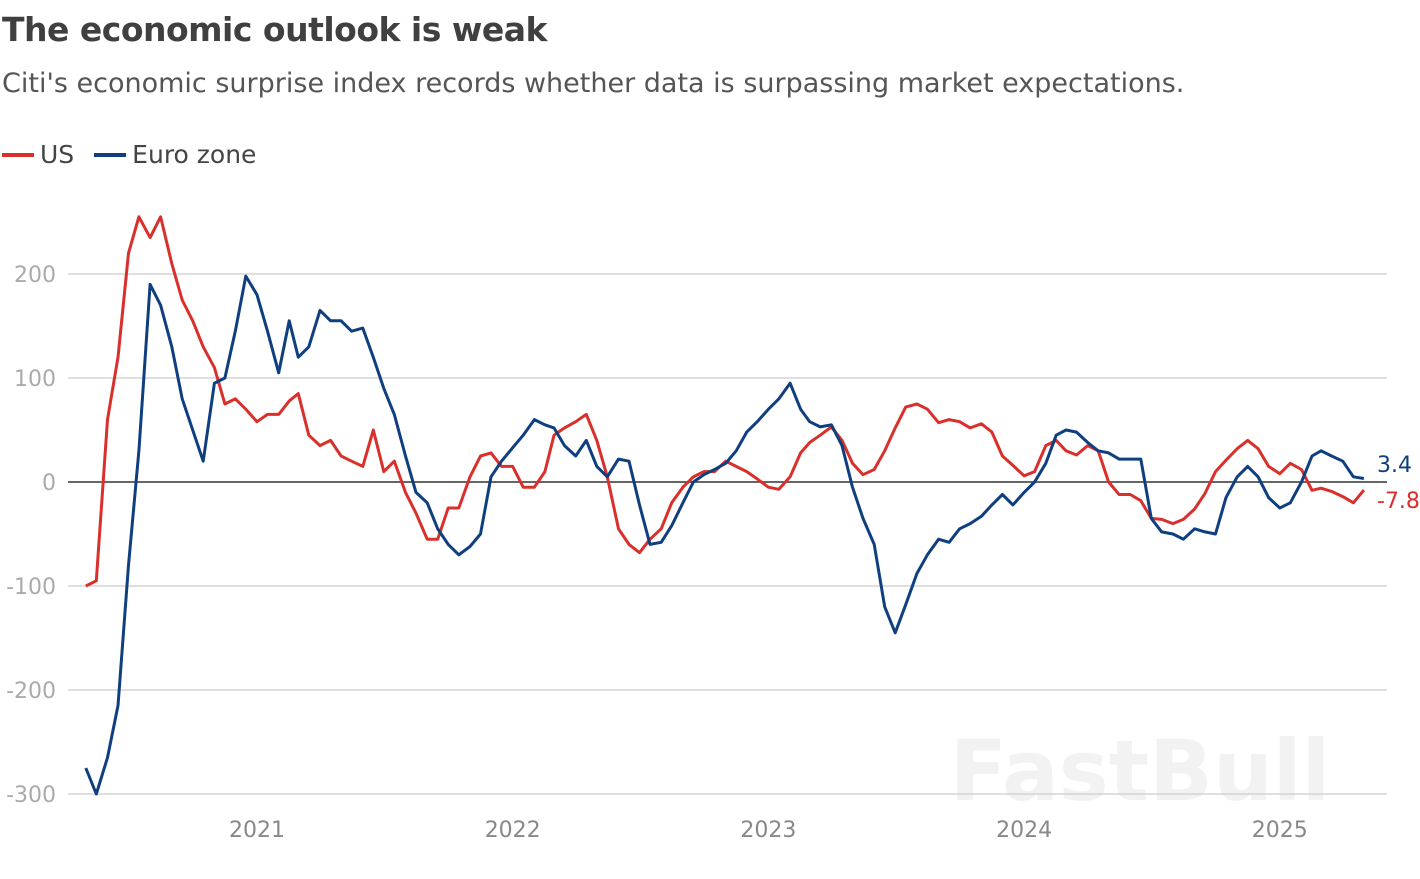  What do you see at coordinates (194, 154) in the screenshot?
I see `legend-label-euro-zone: Euro zone` at bounding box center [194, 154].